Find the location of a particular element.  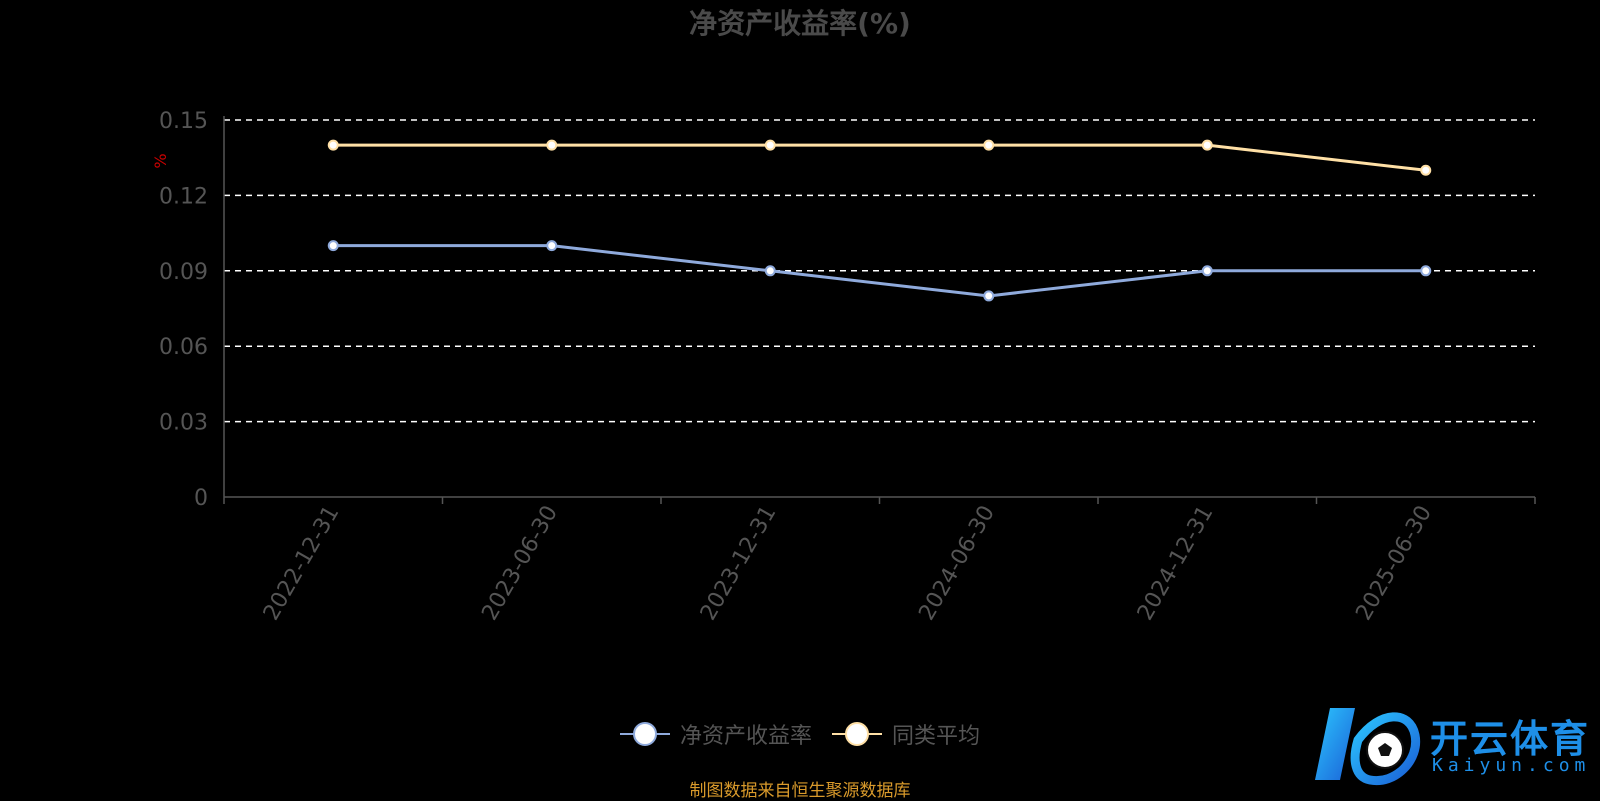

logo-brand-text: 开云体育 is located at coordinates (1510, 739).